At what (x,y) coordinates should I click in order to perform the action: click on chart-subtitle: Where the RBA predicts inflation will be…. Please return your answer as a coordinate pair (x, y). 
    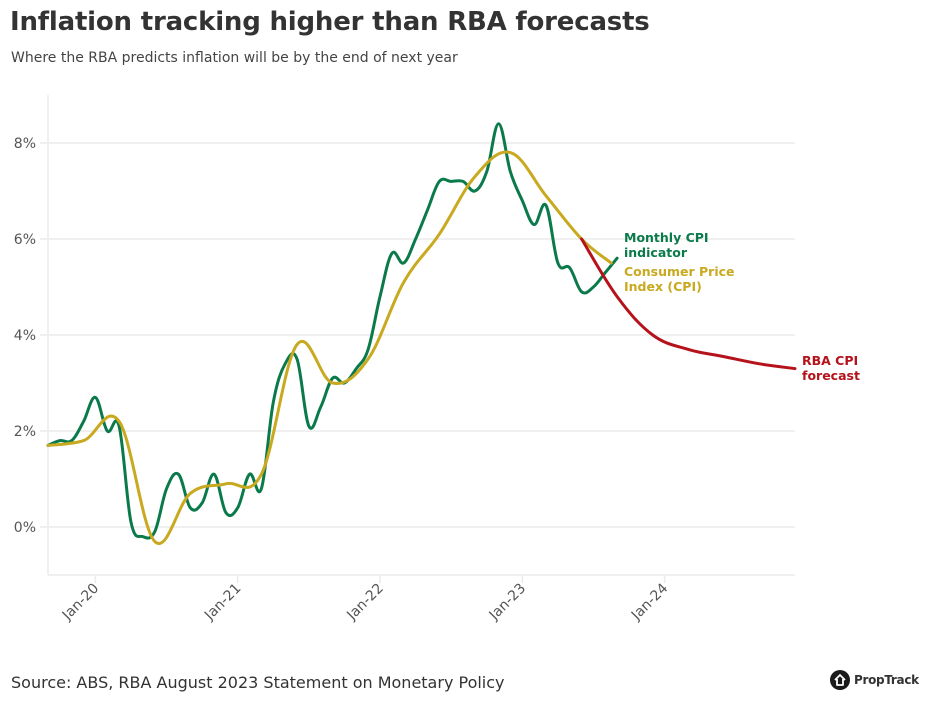
    Looking at the image, I should click on (234, 58).